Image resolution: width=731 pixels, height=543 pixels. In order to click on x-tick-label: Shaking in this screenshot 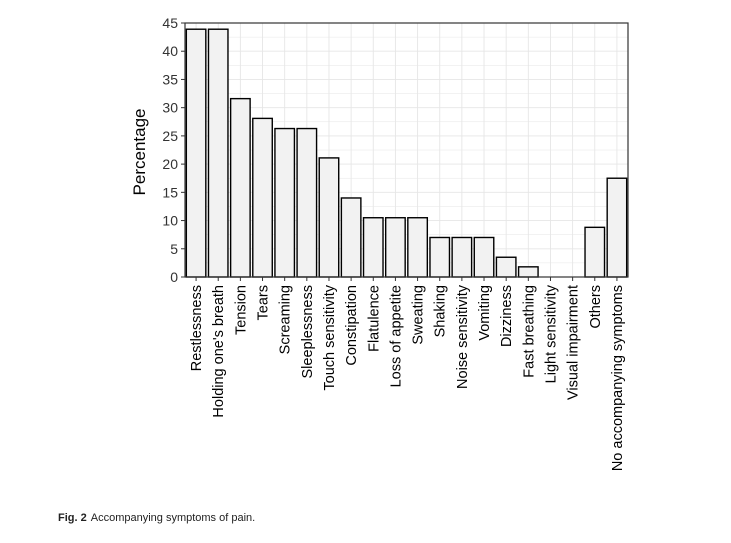, I will do `click(441, 311)`.